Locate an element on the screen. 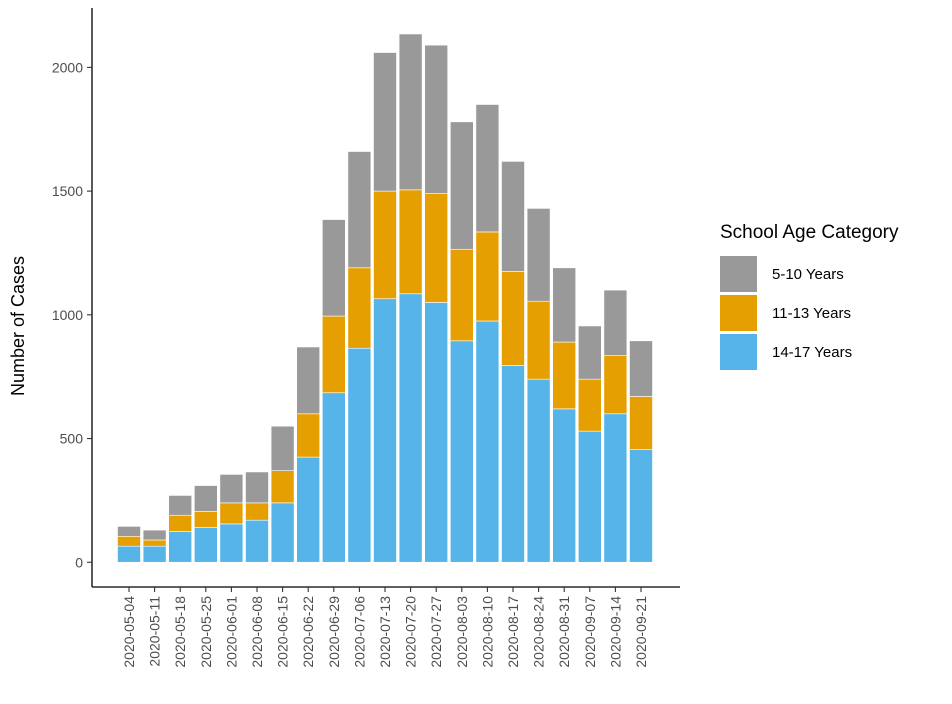  x-tick-label: 2020-05-04 is located at coordinates (129, 632).